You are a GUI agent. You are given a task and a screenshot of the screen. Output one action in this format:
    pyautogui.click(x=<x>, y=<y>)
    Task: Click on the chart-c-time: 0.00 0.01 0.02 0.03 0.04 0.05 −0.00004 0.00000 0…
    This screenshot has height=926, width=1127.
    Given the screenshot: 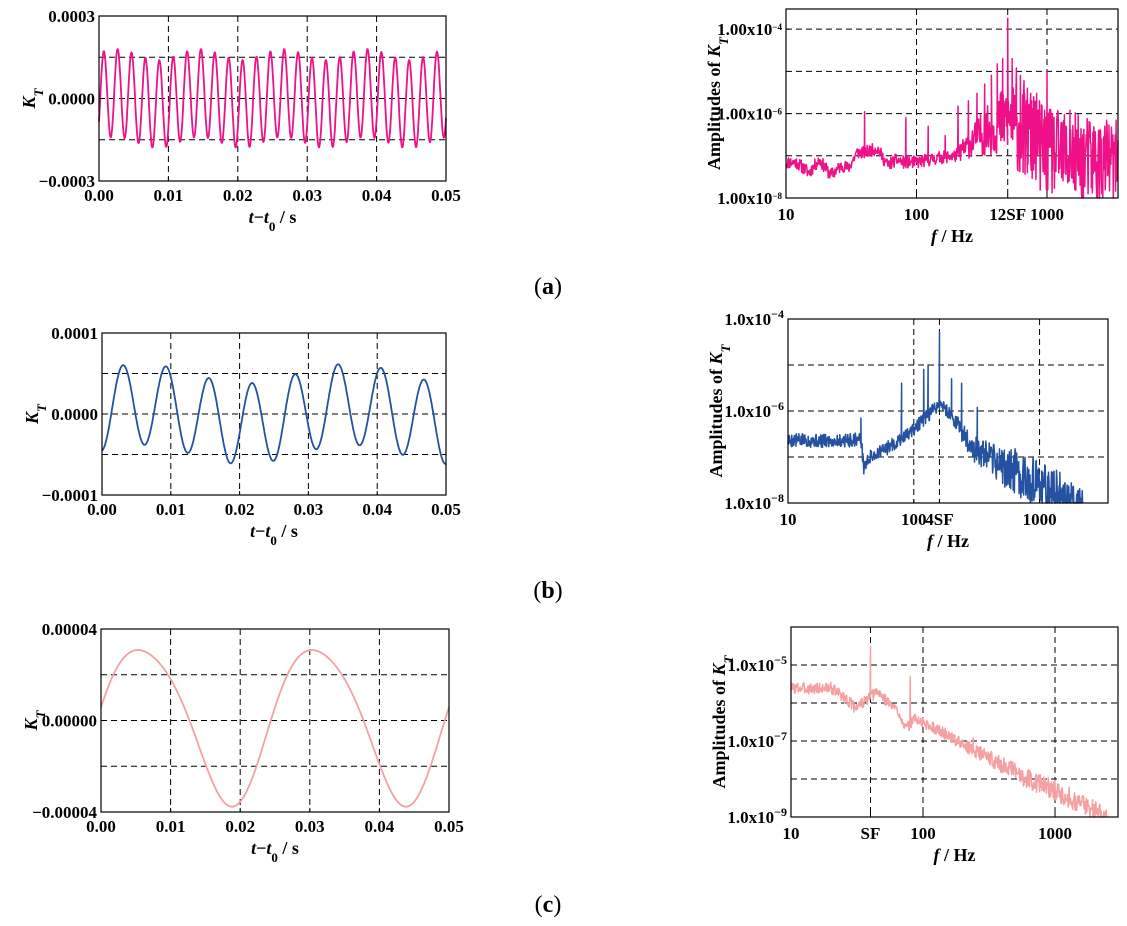 What is the action you would take?
    pyautogui.click(x=242, y=742)
    